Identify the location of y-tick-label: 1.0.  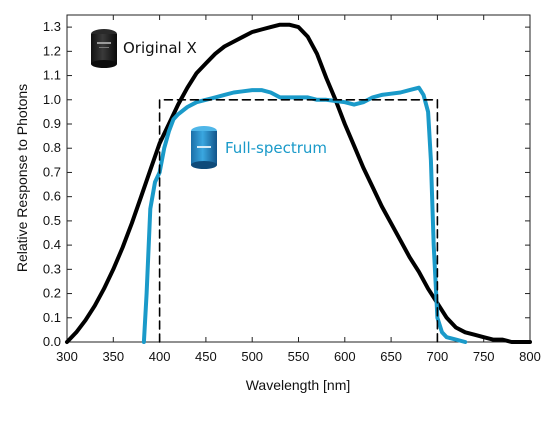
(52, 99).